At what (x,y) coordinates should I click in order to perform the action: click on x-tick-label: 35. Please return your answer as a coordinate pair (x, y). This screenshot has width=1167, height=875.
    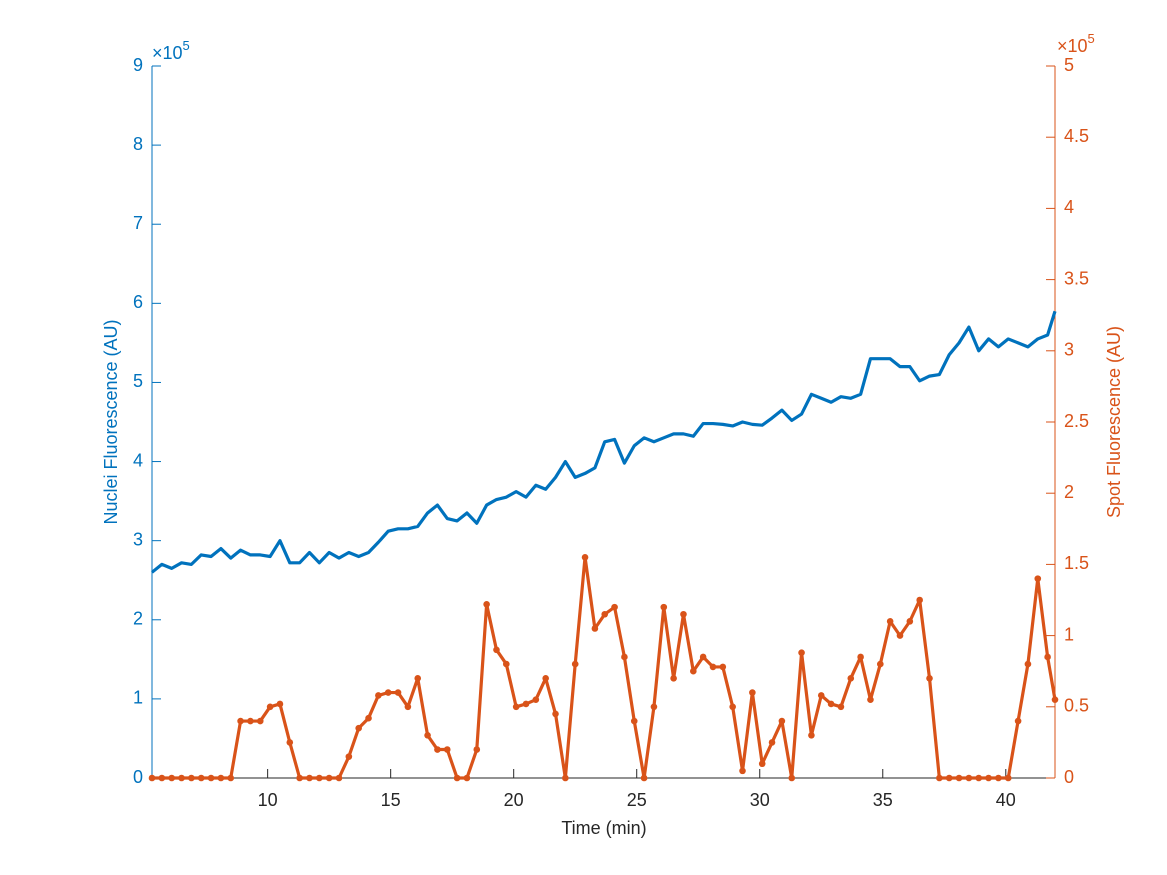
    Looking at the image, I should click on (883, 800).